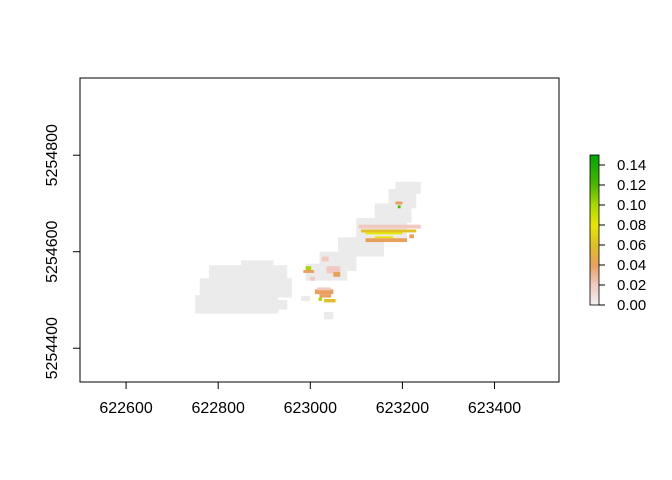 The image size is (672, 480). I want to click on y-tick-label: 5254600, so click(52, 251).